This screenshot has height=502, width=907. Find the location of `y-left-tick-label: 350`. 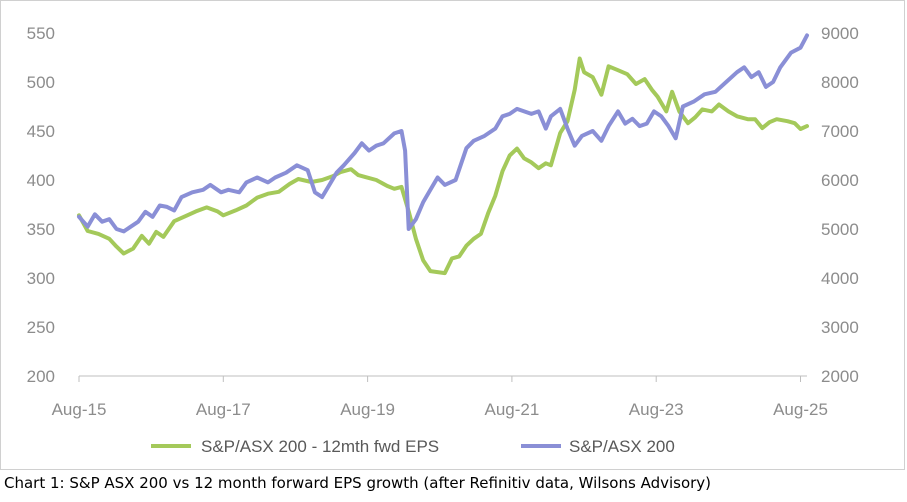

y-left-tick-label: 350 is located at coordinates (41, 229).